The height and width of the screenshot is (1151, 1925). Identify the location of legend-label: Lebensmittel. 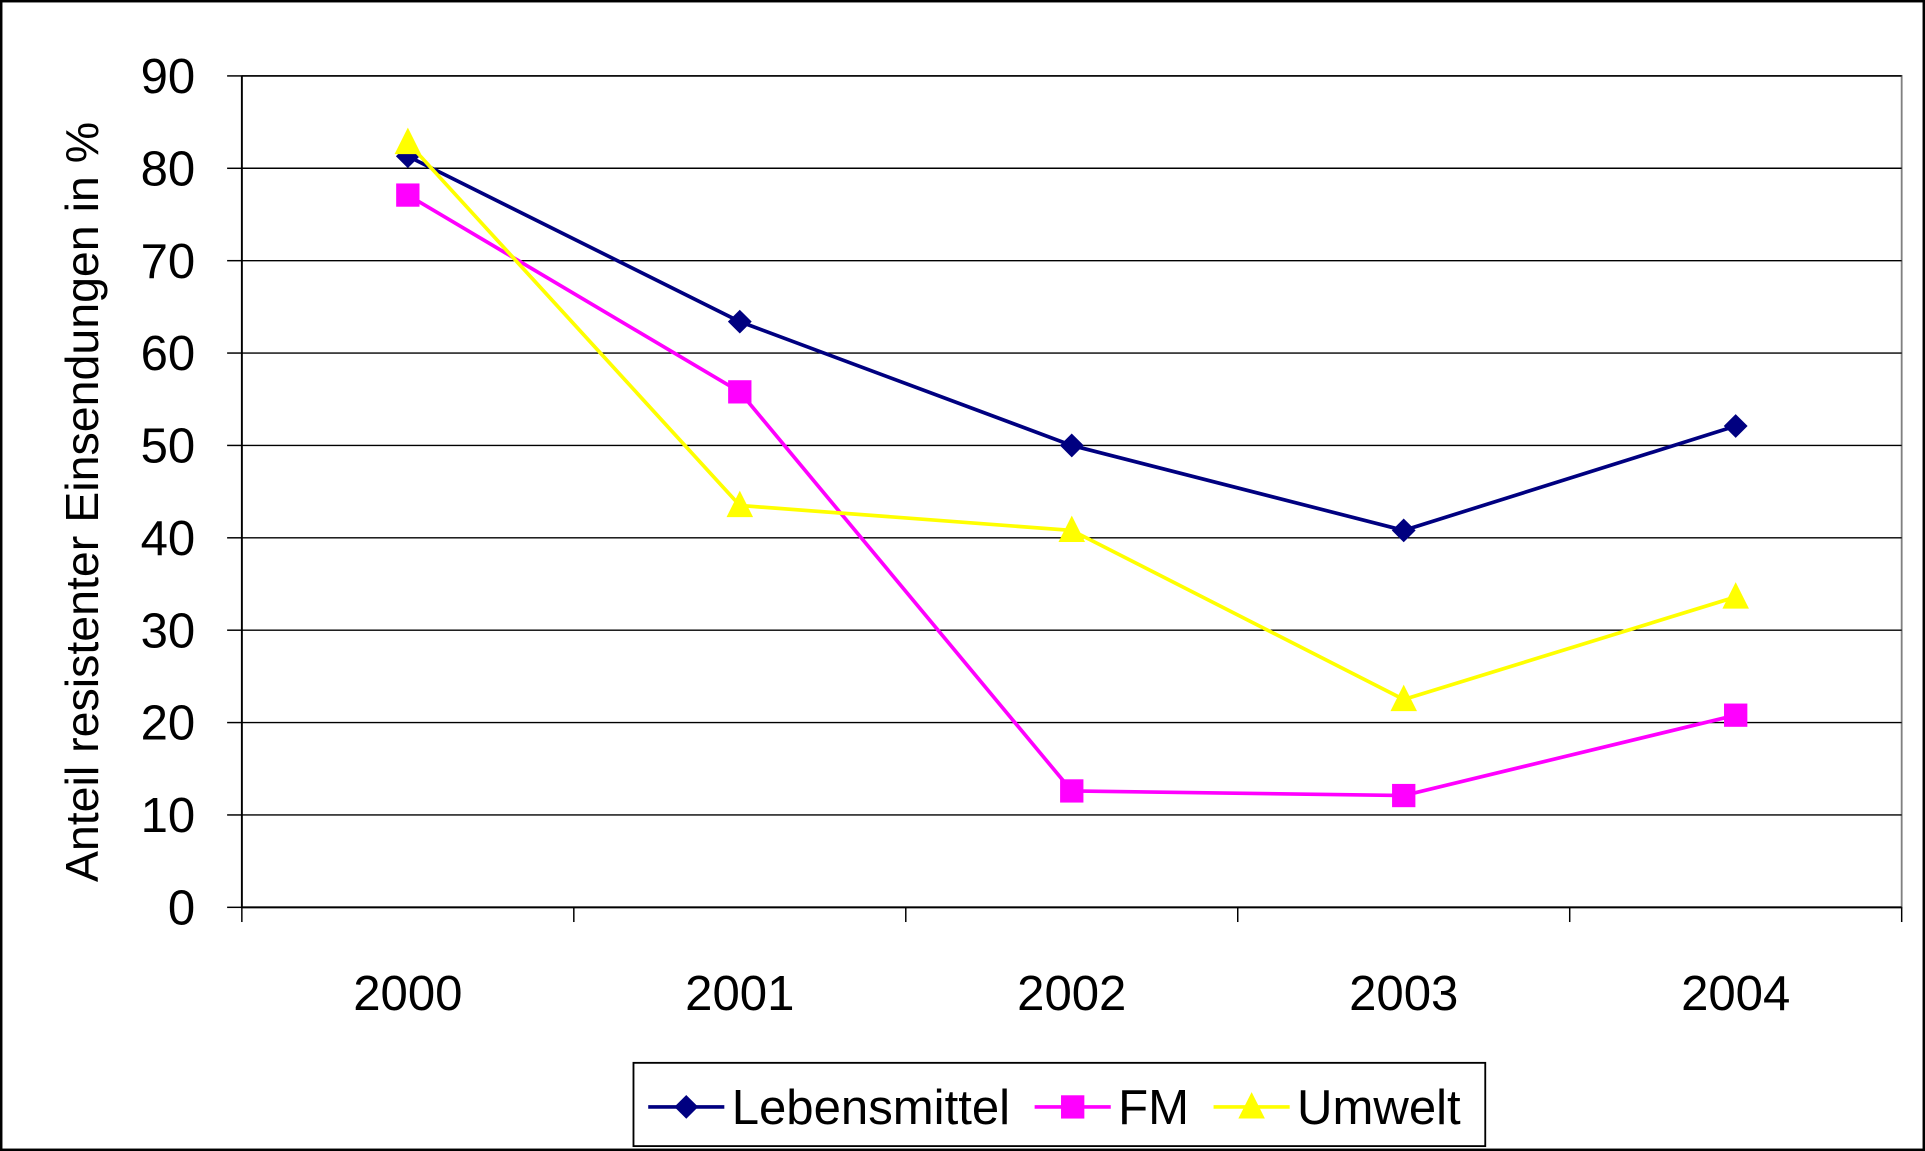
(871, 1108).